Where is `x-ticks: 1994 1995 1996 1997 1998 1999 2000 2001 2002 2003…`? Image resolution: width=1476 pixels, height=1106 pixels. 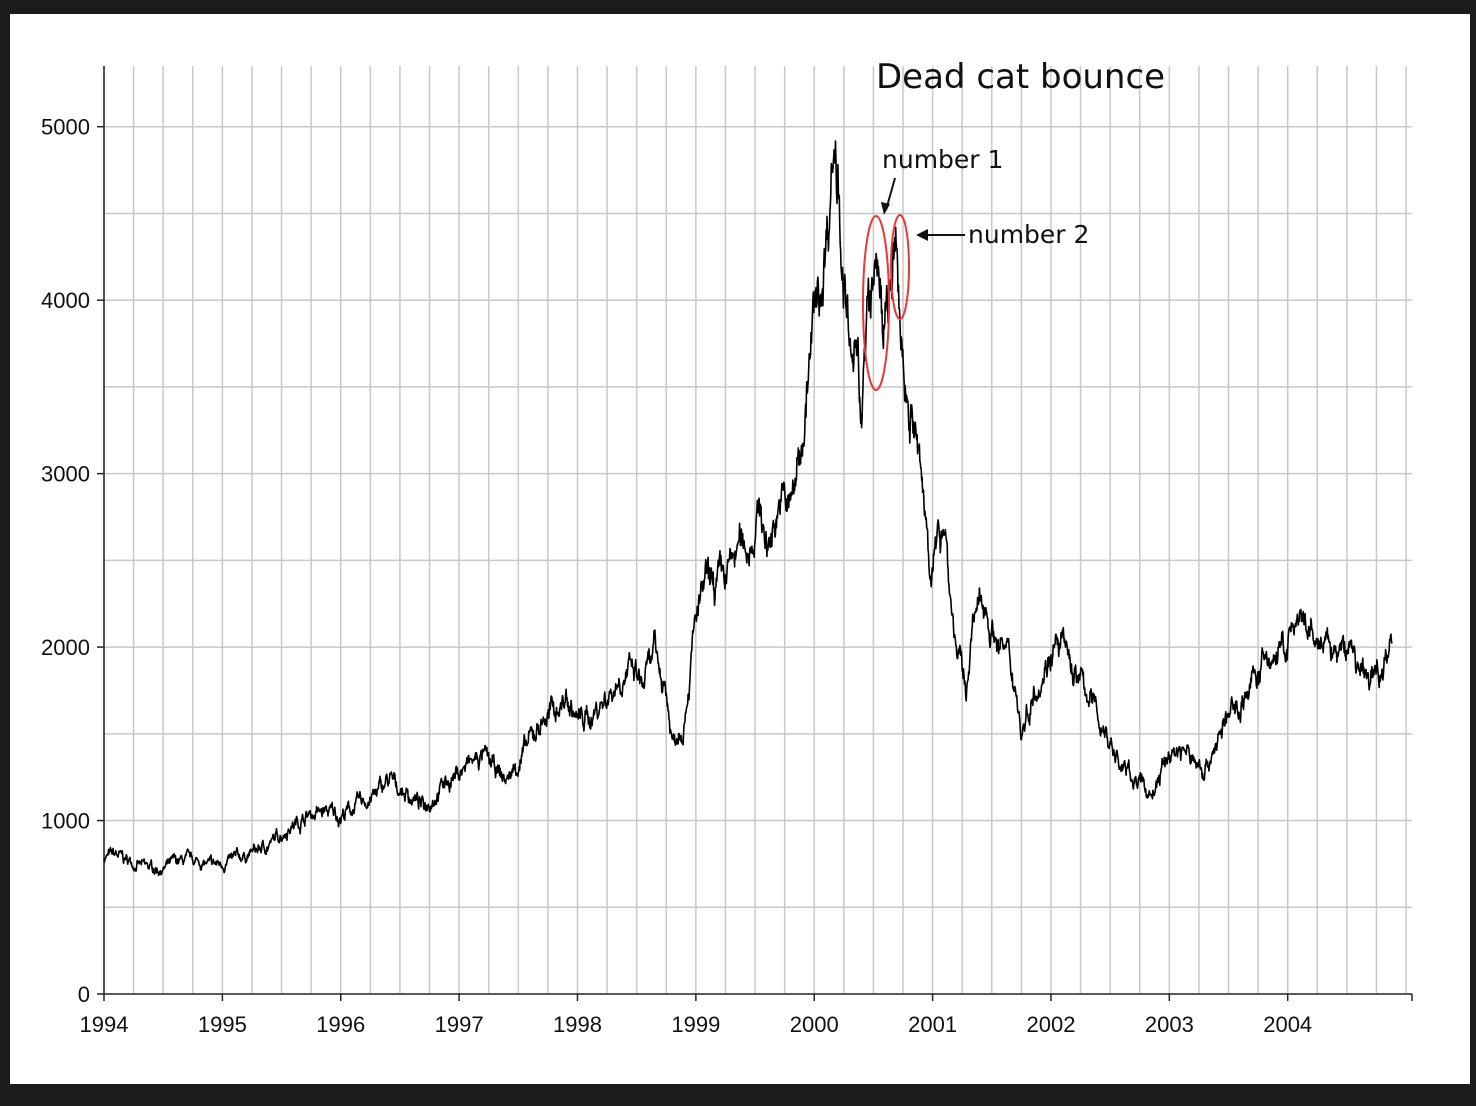 x-ticks: 1994 1995 1996 1997 1998 1999 2000 2001 2002 2003… is located at coordinates (746, 1015).